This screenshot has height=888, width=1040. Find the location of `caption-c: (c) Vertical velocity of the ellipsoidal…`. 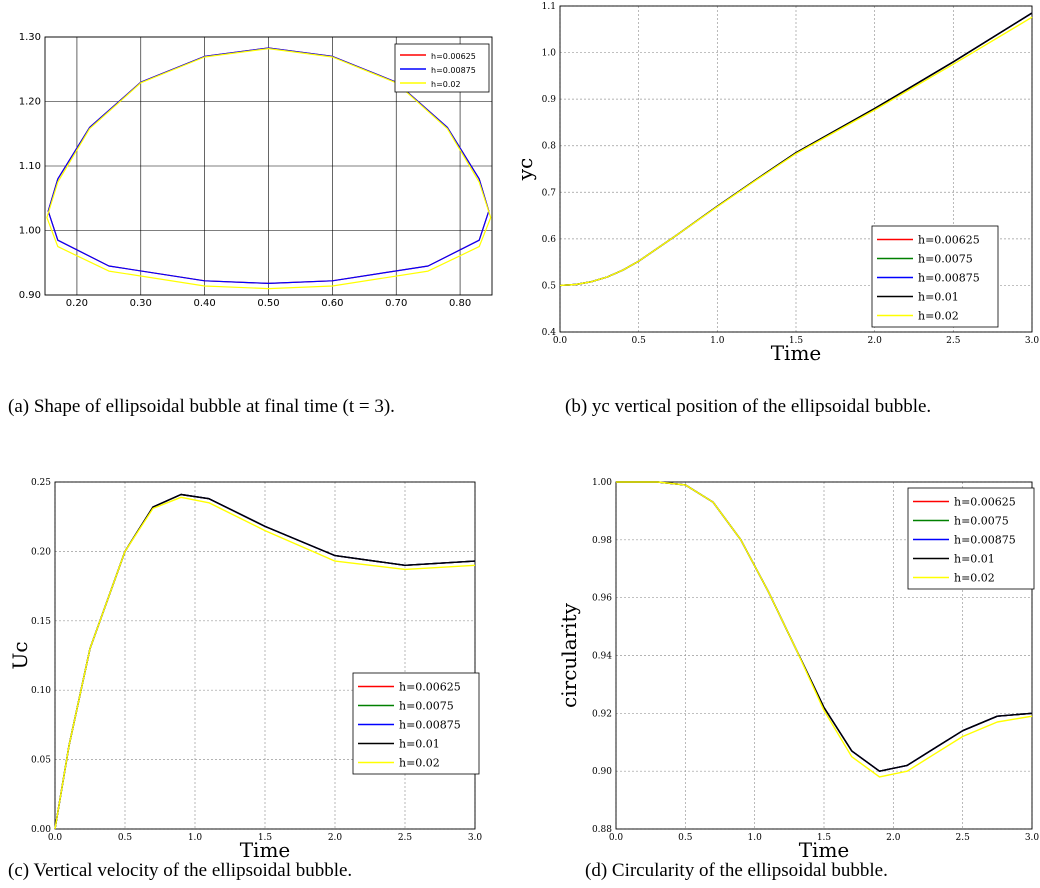

caption-c: (c) Vertical velocity of the ellipsoidal… is located at coordinates (180, 870).